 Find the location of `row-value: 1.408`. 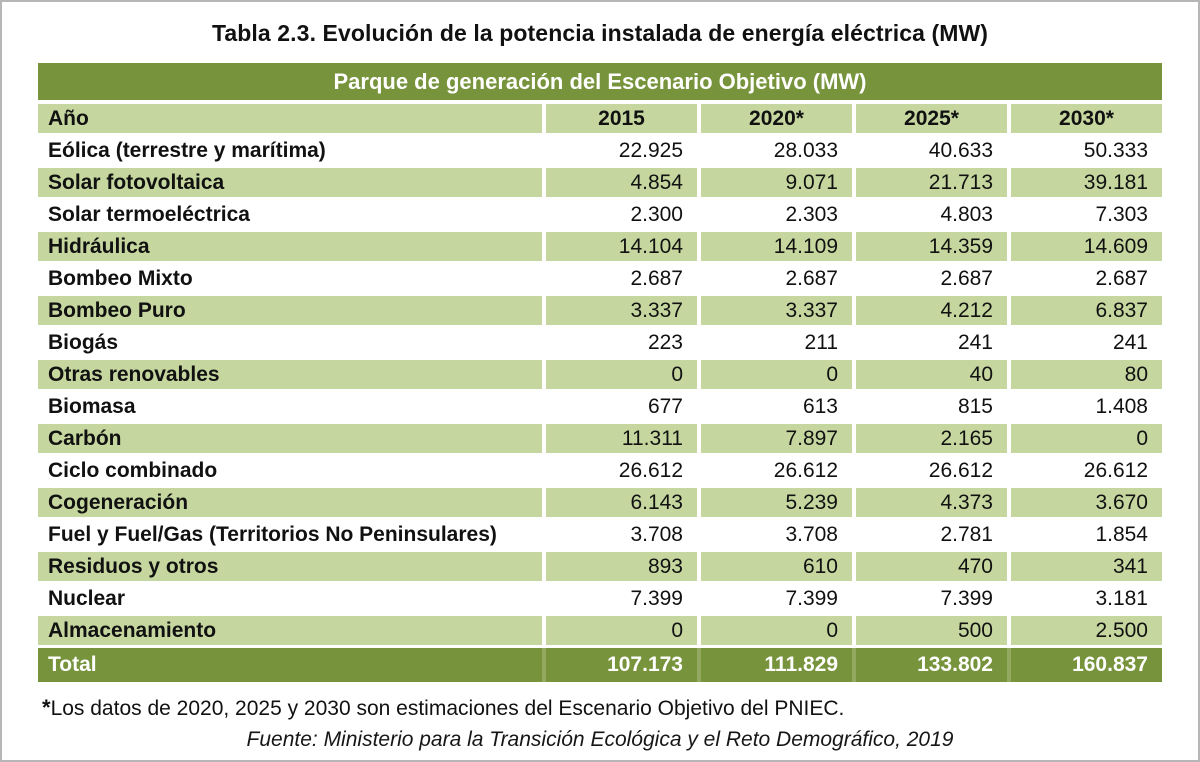

row-value: 1.408 is located at coordinates (1084, 406).